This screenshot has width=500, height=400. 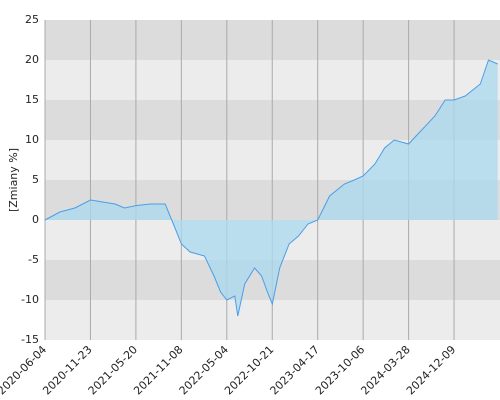 I want to click on x-tick-label: 2024-12-09, so click(x=431, y=370).